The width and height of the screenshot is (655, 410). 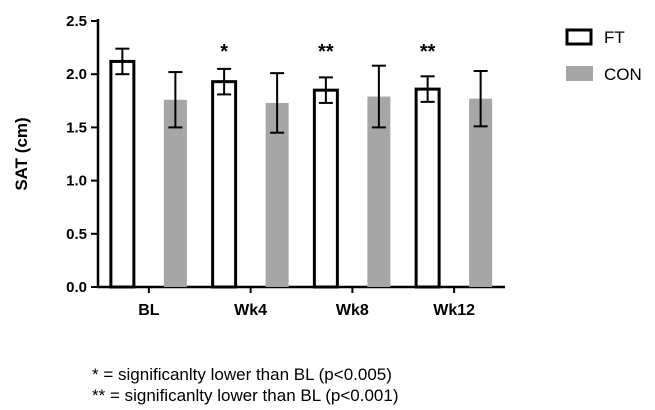 I want to click on y-tick-label: 0.0, so click(x=76, y=287).